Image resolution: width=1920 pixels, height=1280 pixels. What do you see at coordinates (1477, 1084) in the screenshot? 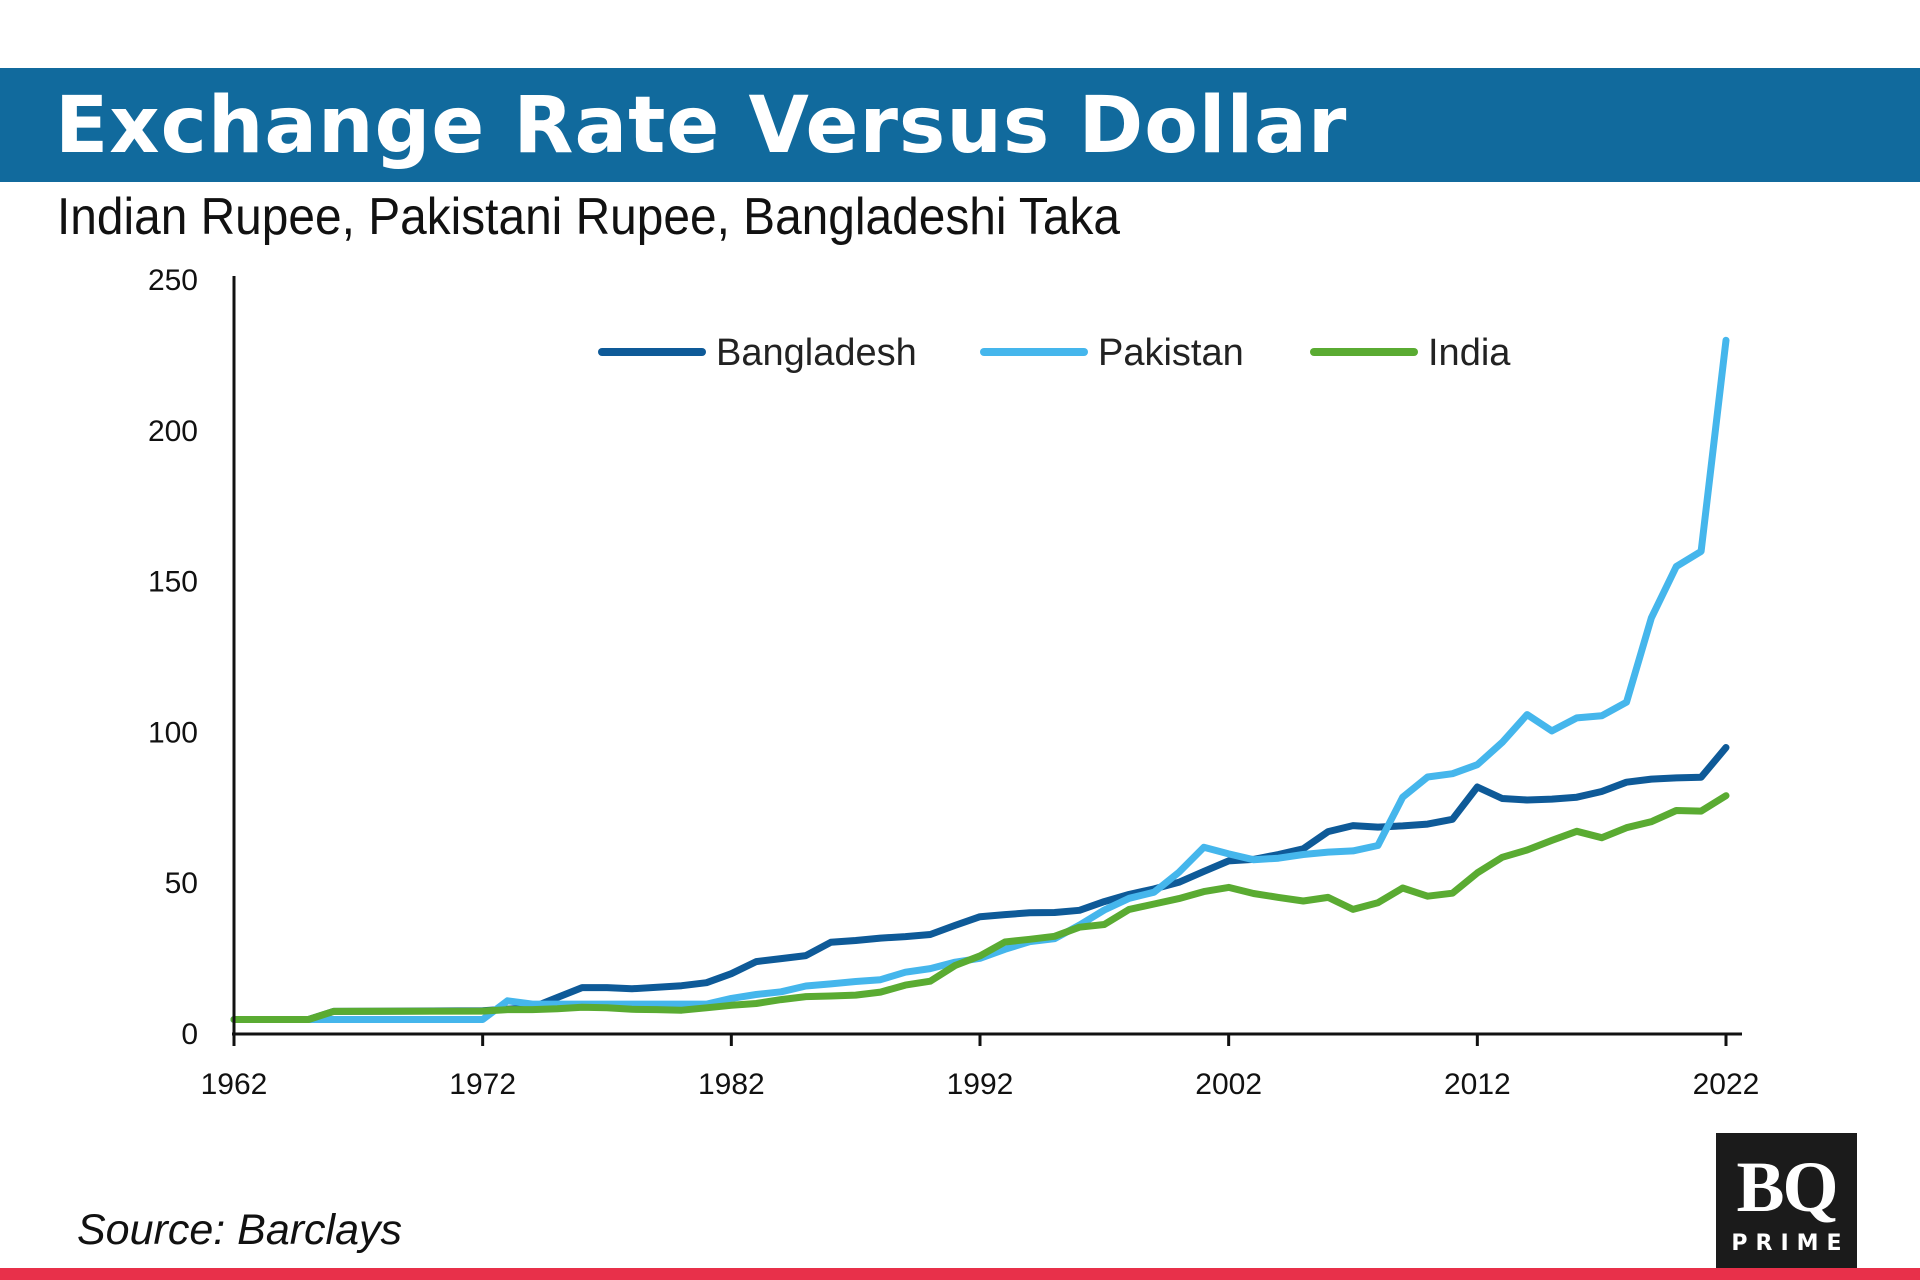
I see `x-tick-label: 2012` at bounding box center [1477, 1084].